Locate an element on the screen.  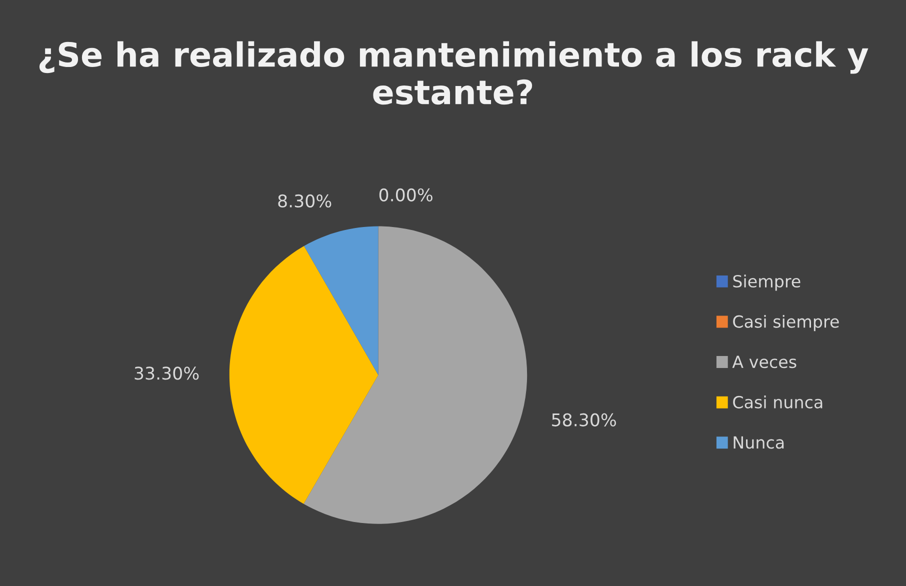
text: 0.00% is located at coordinates (405, 195).